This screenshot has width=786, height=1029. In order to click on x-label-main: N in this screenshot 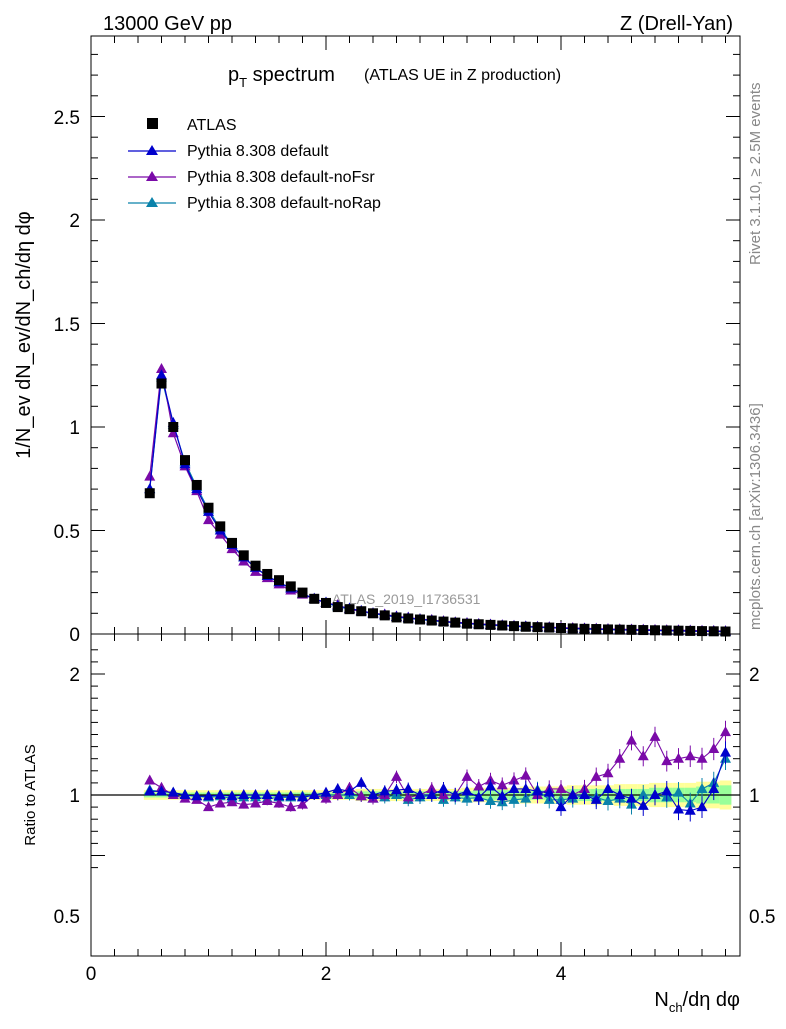, I will do `click(661, 1000)`.